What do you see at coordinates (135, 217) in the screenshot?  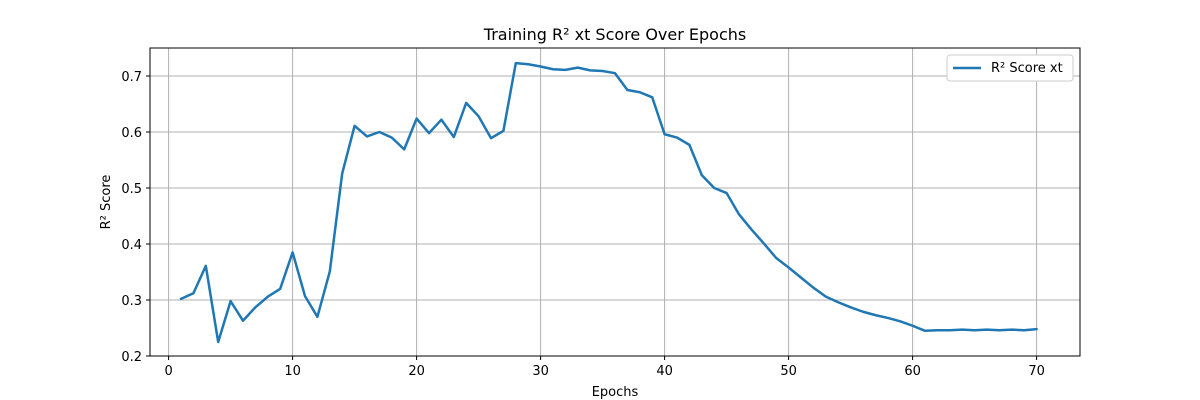 I see `y-axis-ticks: 0.2 0.3 0.4 0.5 0.6 0.7` at bounding box center [135, 217].